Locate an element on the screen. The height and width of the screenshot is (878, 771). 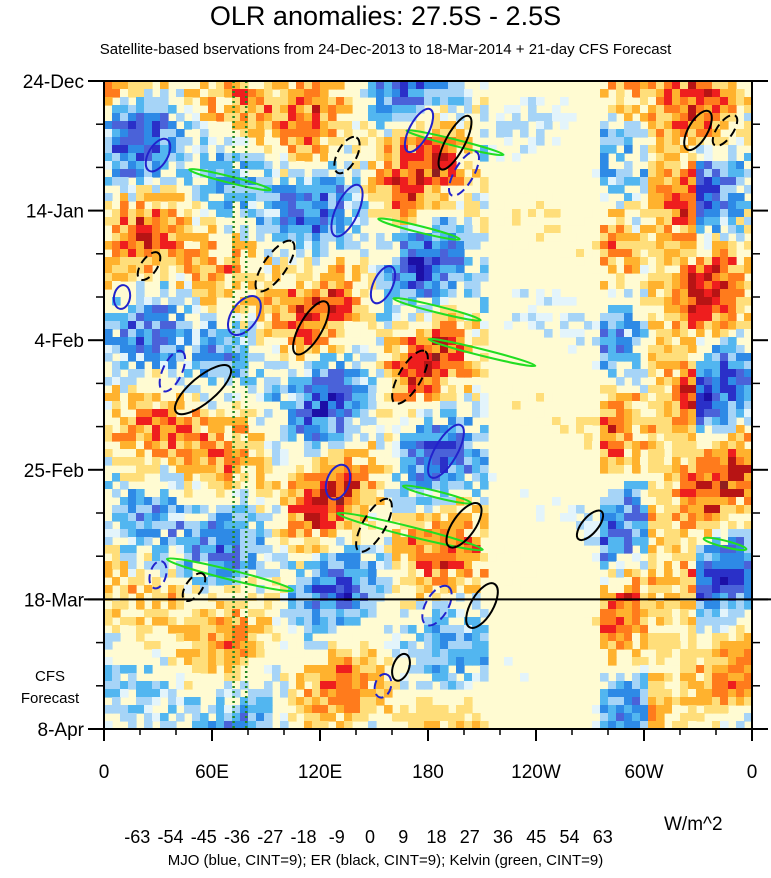
mjo-contour is located at coordinates (338, 482).